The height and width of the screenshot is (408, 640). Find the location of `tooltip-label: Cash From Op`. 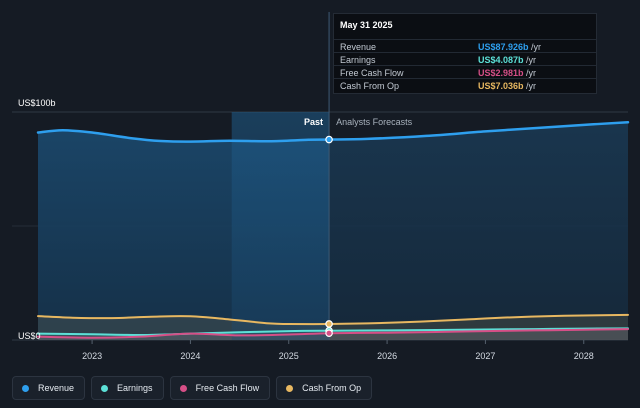

tooltip-label: Cash From Op is located at coordinates (370, 86).